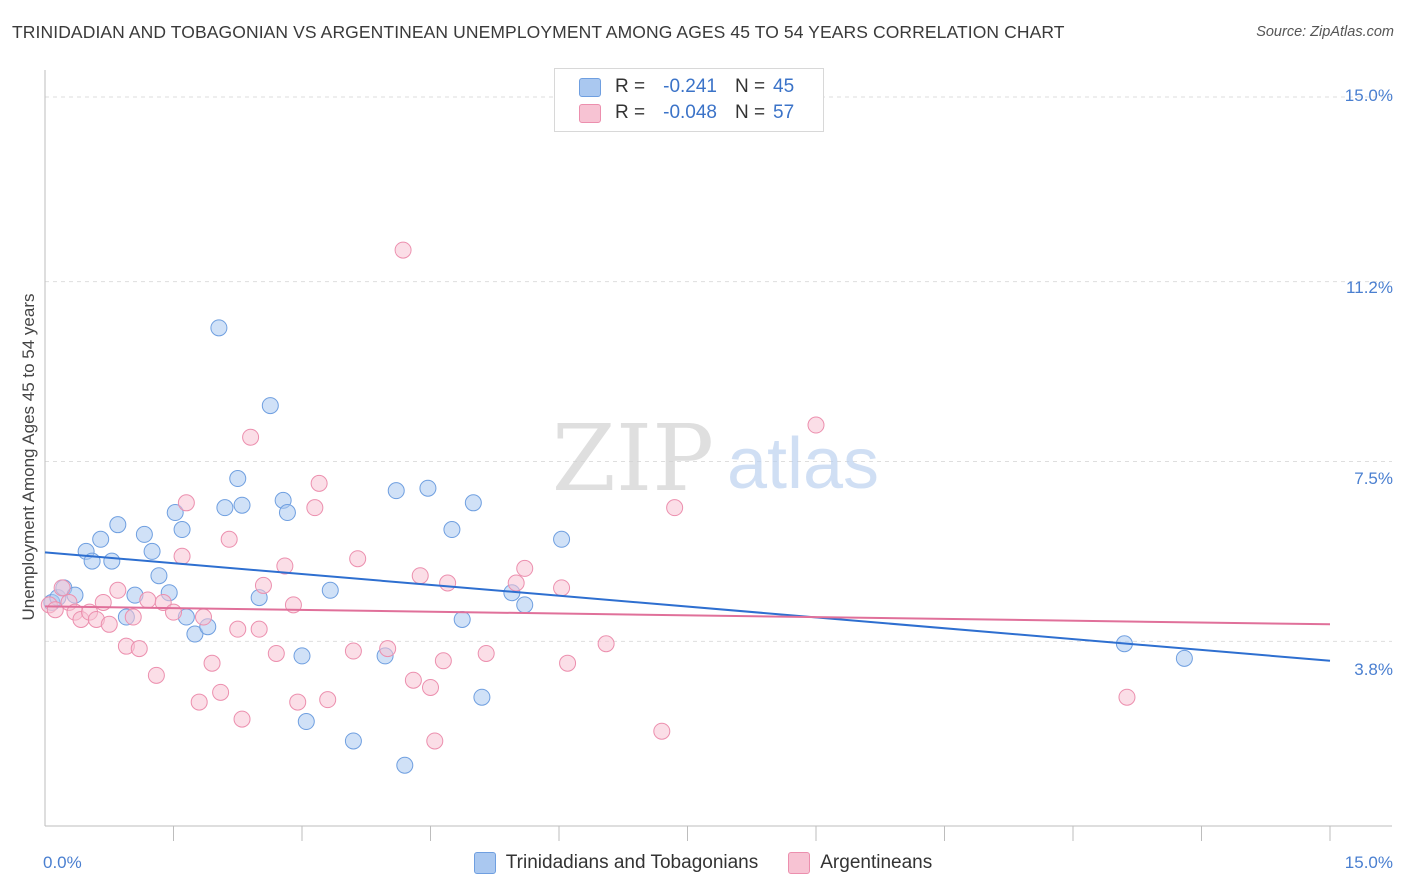 This screenshot has width=1406, height=892. I want to click on legend-swatch-blue, so click(590, 87).